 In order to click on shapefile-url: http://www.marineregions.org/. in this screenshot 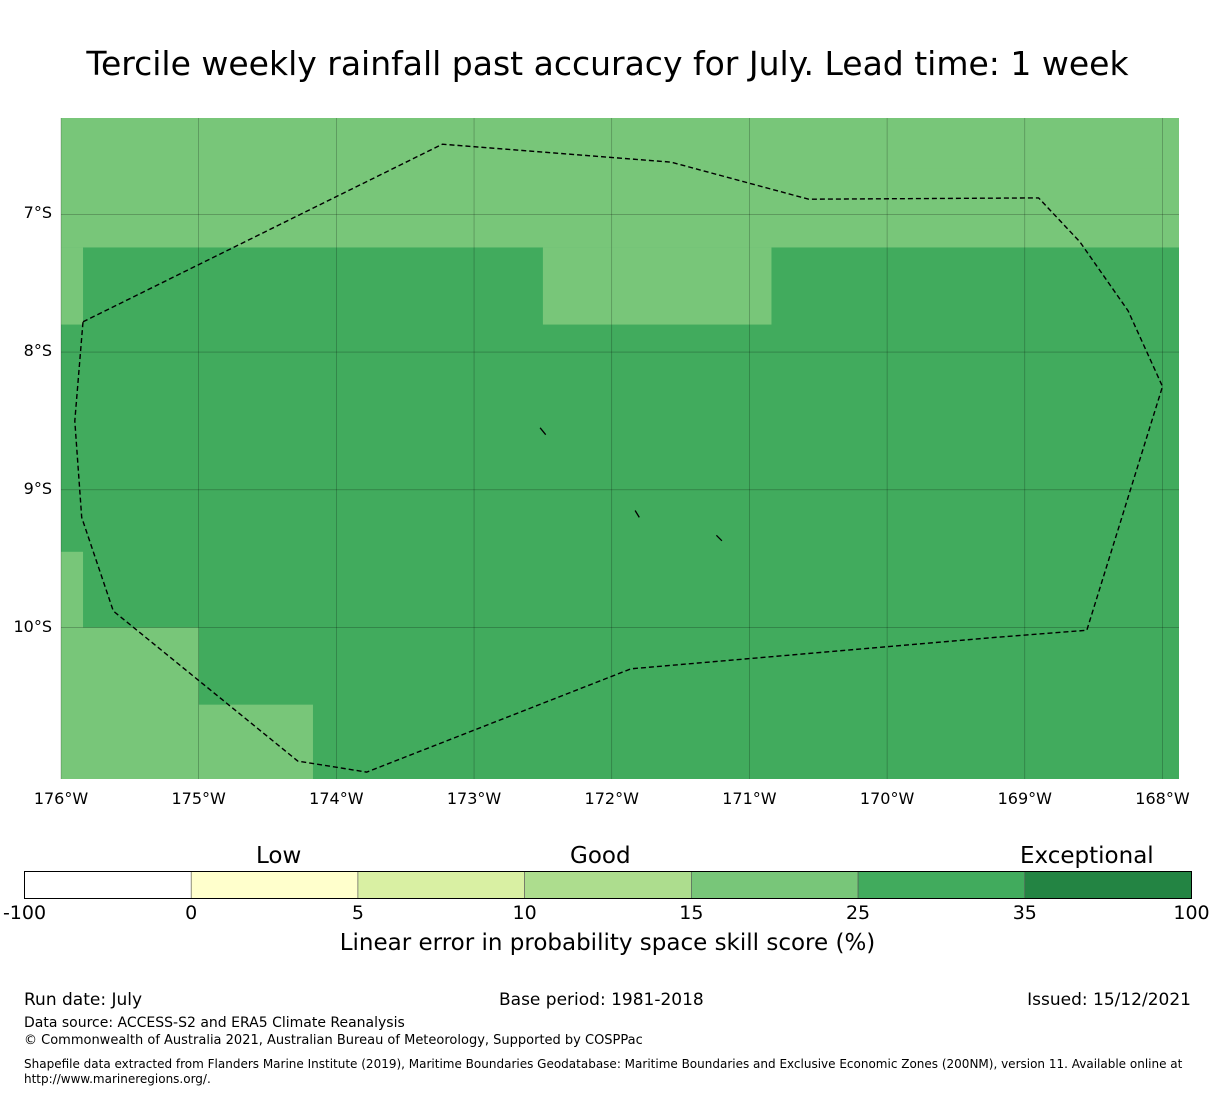, I will do `click(117, 1079)`.